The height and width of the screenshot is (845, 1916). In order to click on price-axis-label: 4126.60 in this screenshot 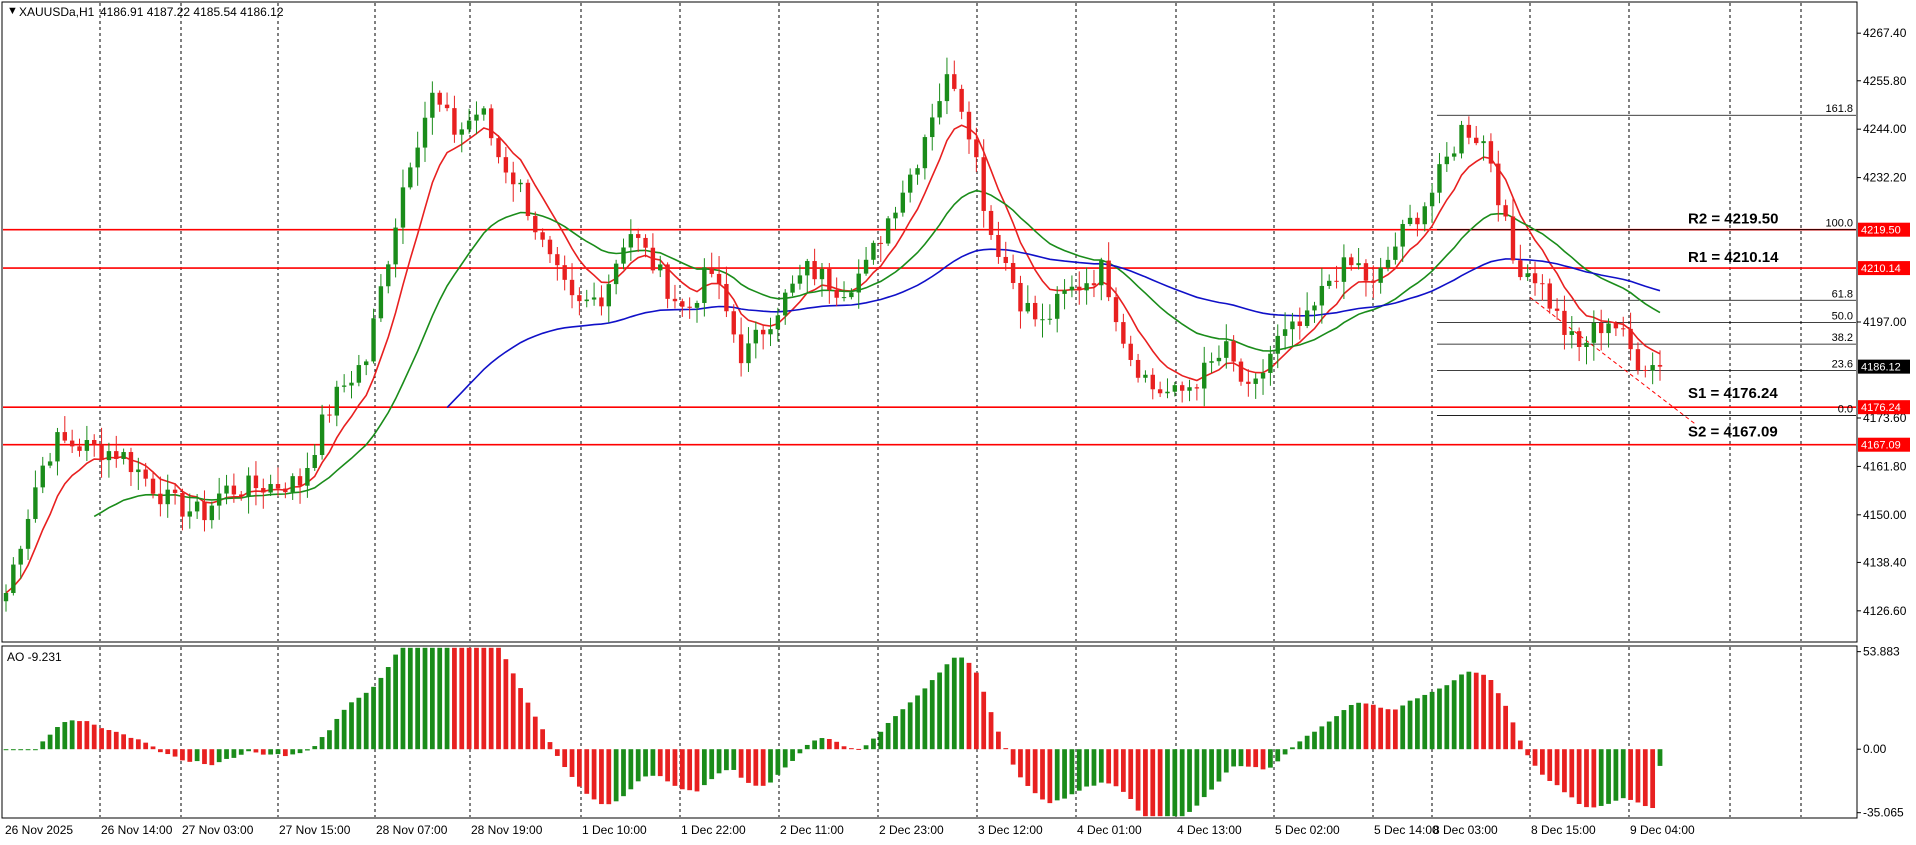, I will do `click(1885, 611)`.